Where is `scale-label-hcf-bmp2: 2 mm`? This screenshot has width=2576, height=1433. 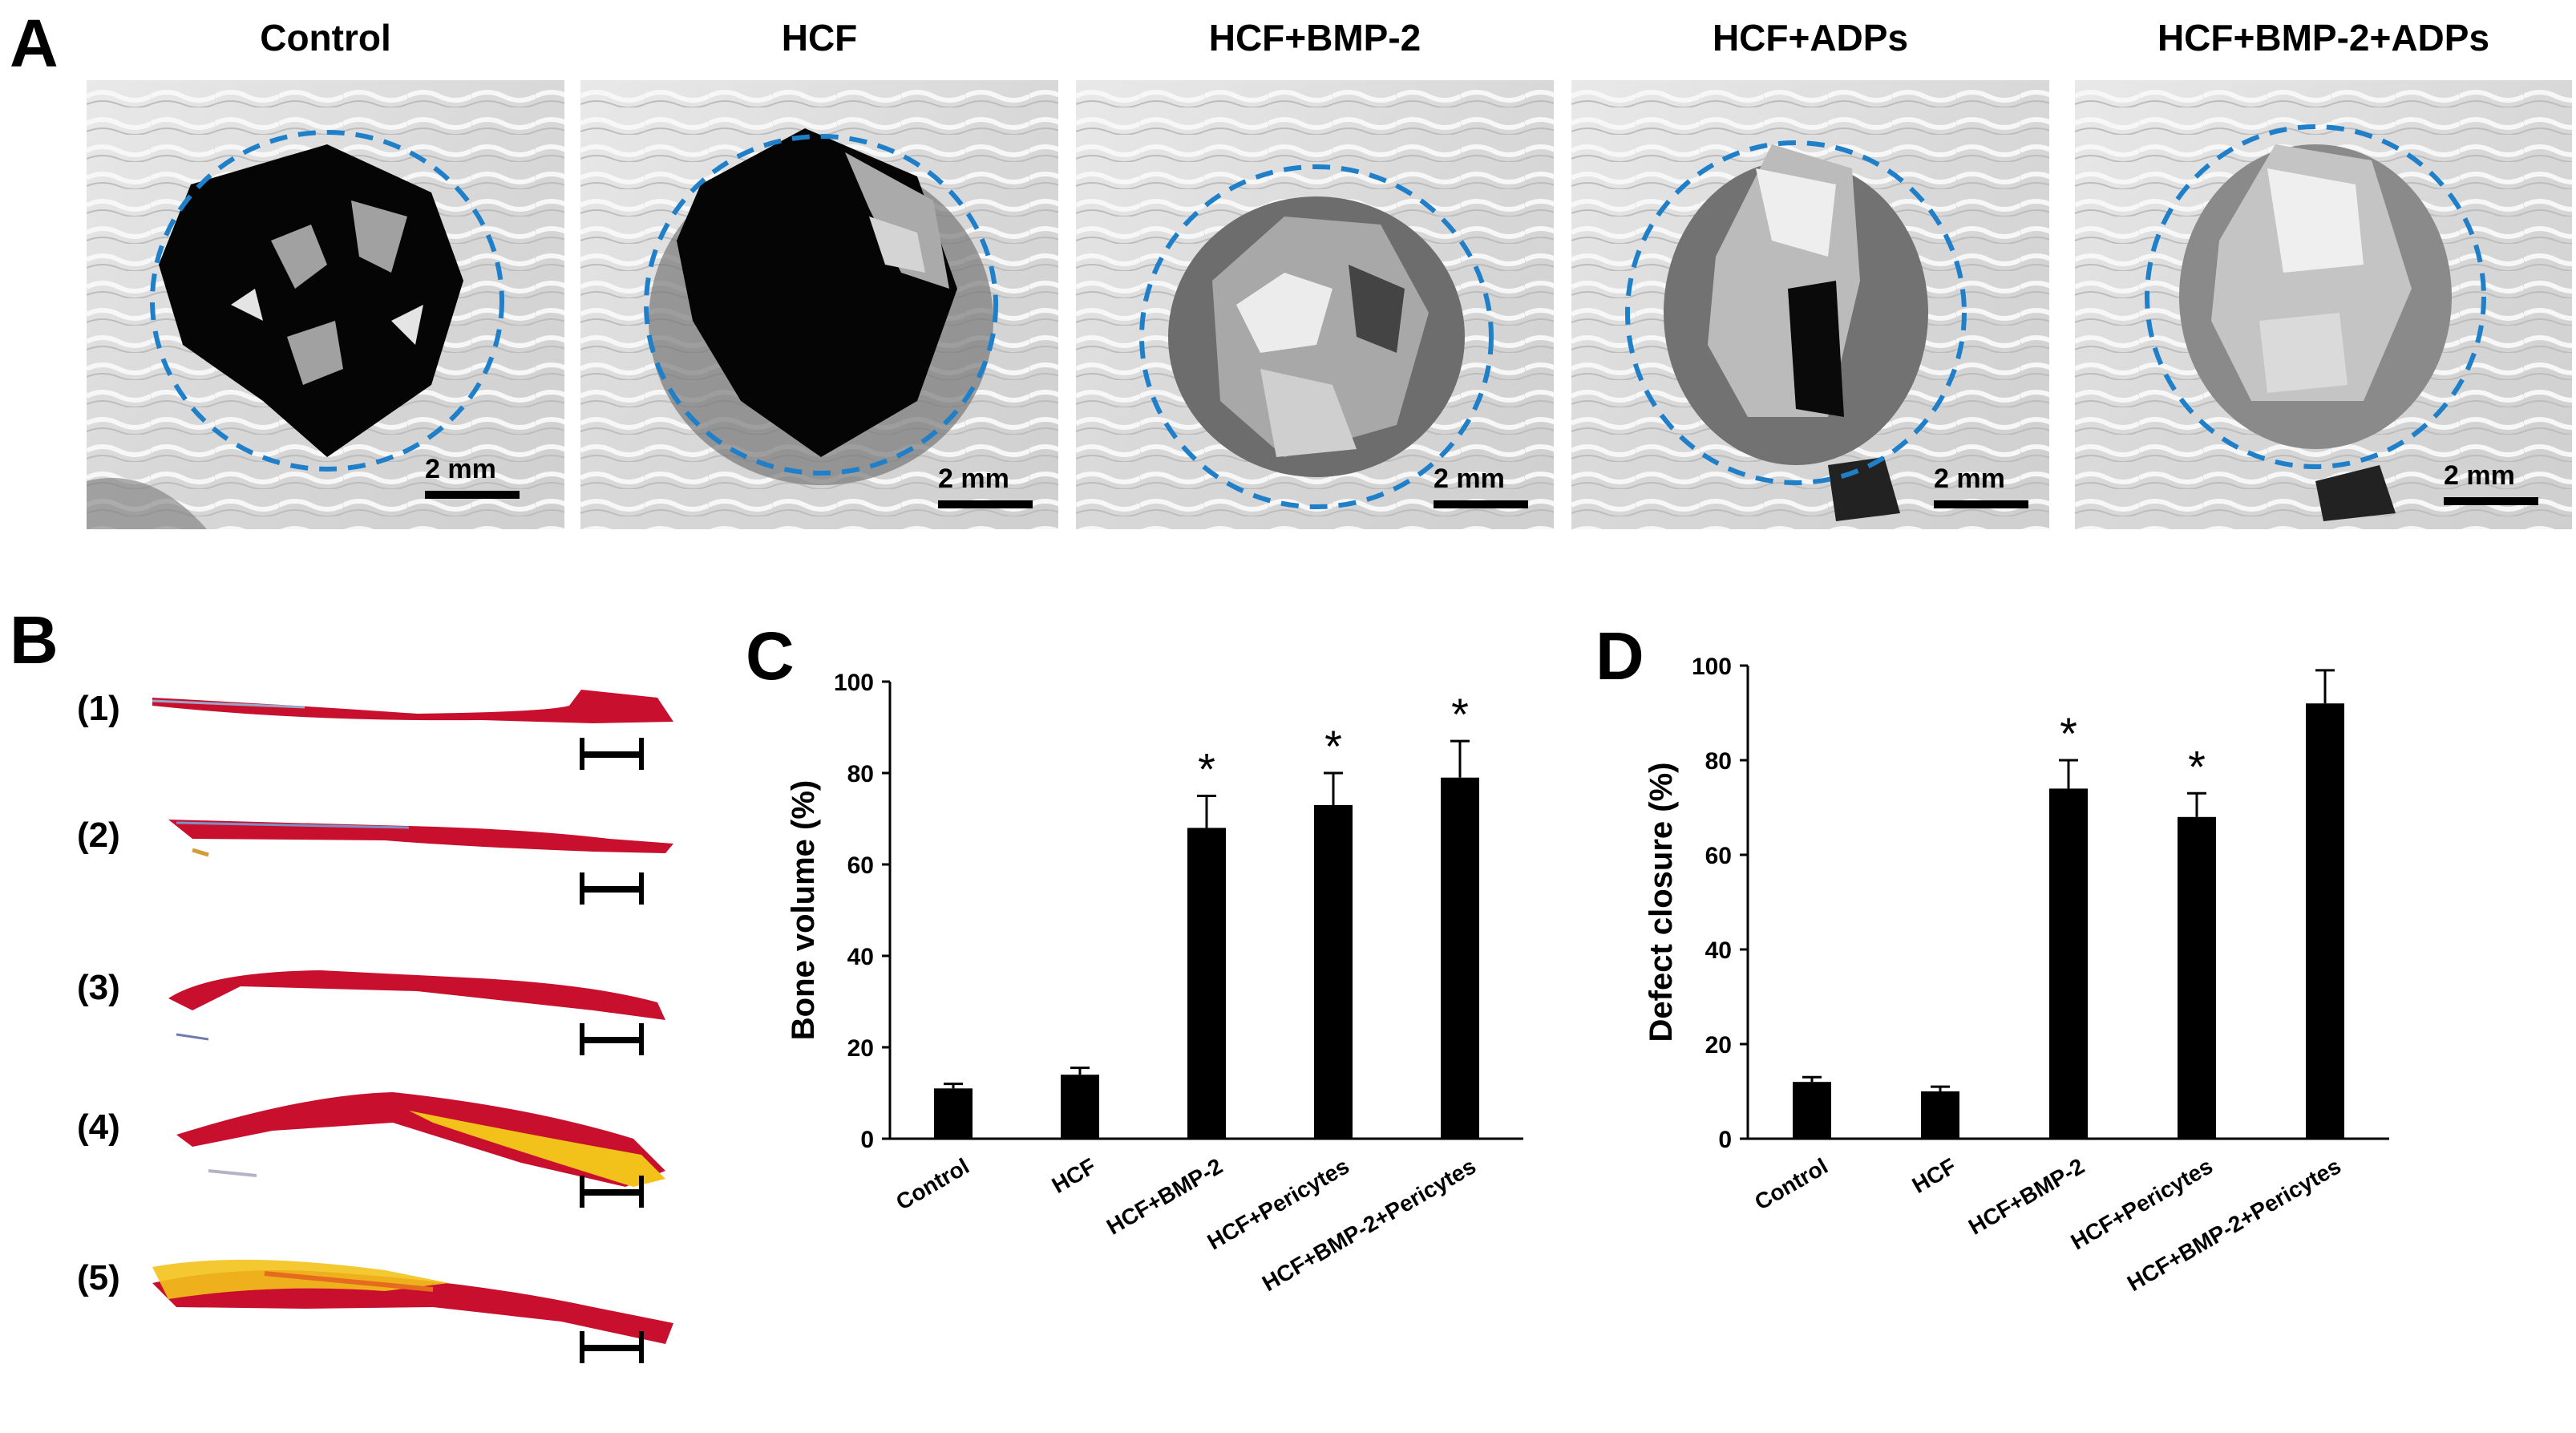
scale-label-hcf-bmp2: 2 mm is located at coordinates (1469, 478).